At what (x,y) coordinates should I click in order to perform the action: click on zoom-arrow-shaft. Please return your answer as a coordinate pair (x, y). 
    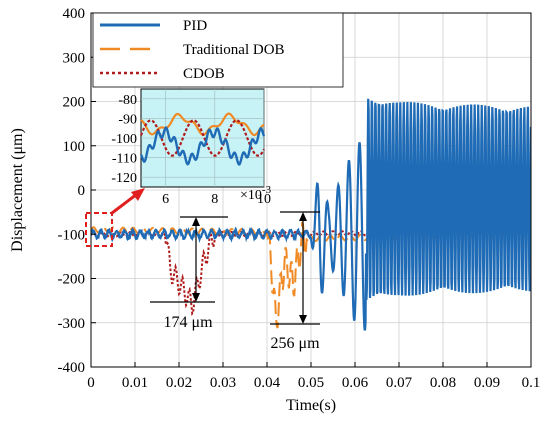
    Looking at the image, I should click on (124, 203).